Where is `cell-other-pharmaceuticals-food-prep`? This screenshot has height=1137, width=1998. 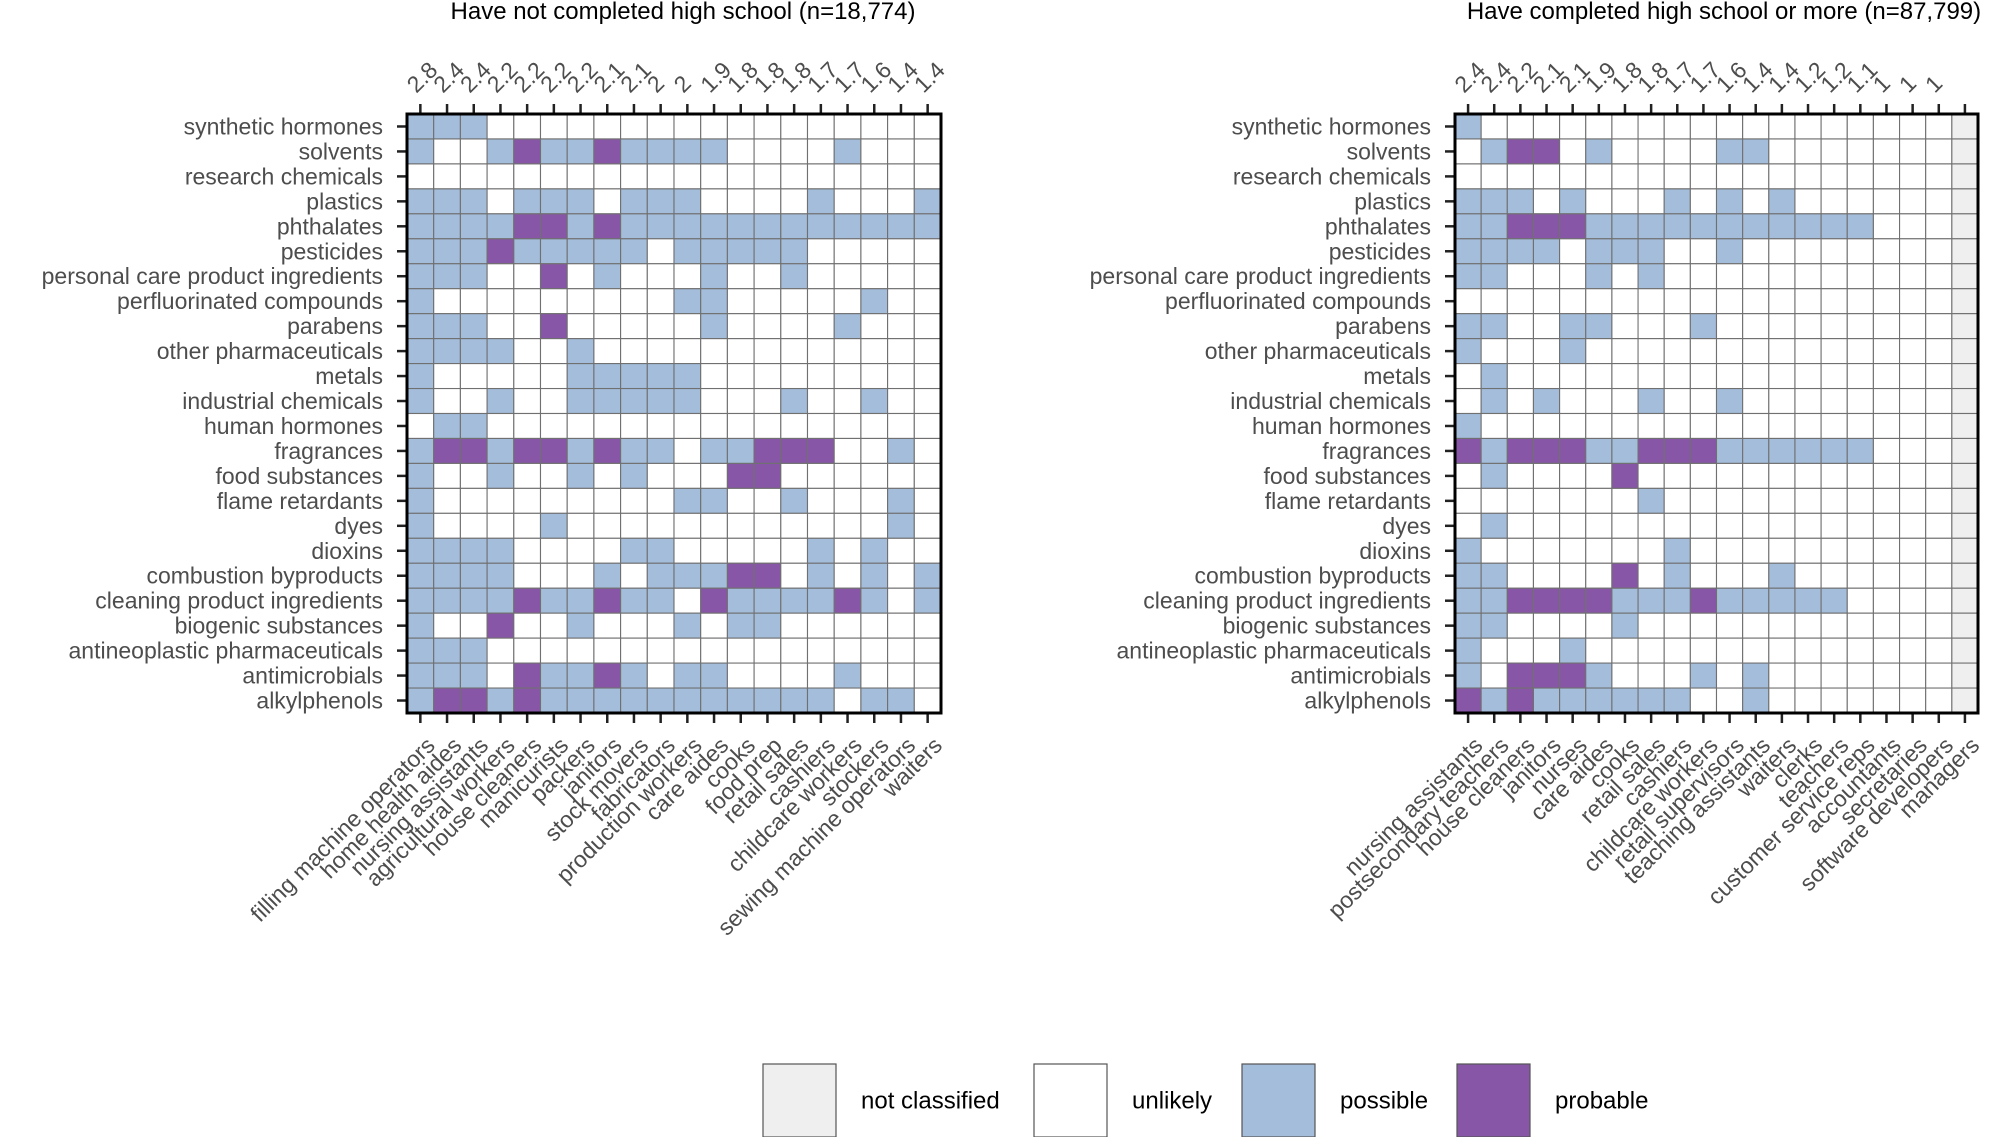
cell-other-pharmaceuticals-food-prep is located at coordinates (767, 351).